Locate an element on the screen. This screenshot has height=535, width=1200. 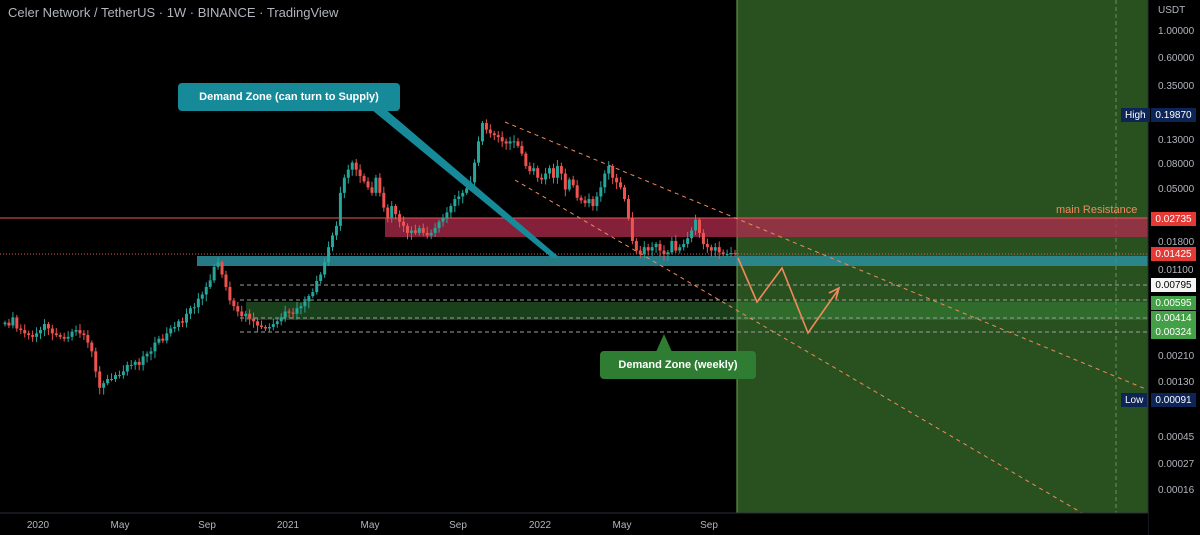
weekly-callout-pointer is located at coordinates (664, 343).